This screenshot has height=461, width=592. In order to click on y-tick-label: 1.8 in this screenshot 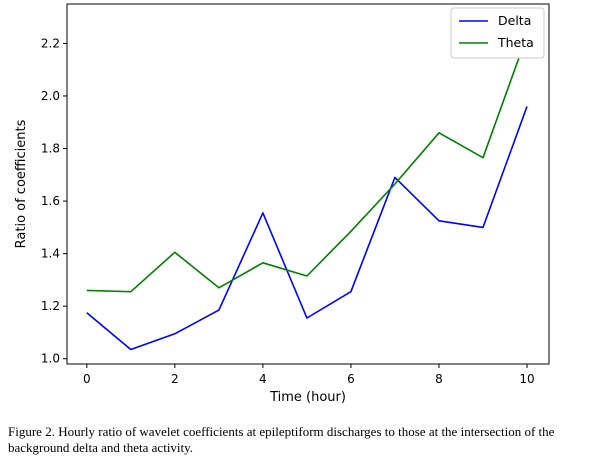, I will do `click(50, 149)`.